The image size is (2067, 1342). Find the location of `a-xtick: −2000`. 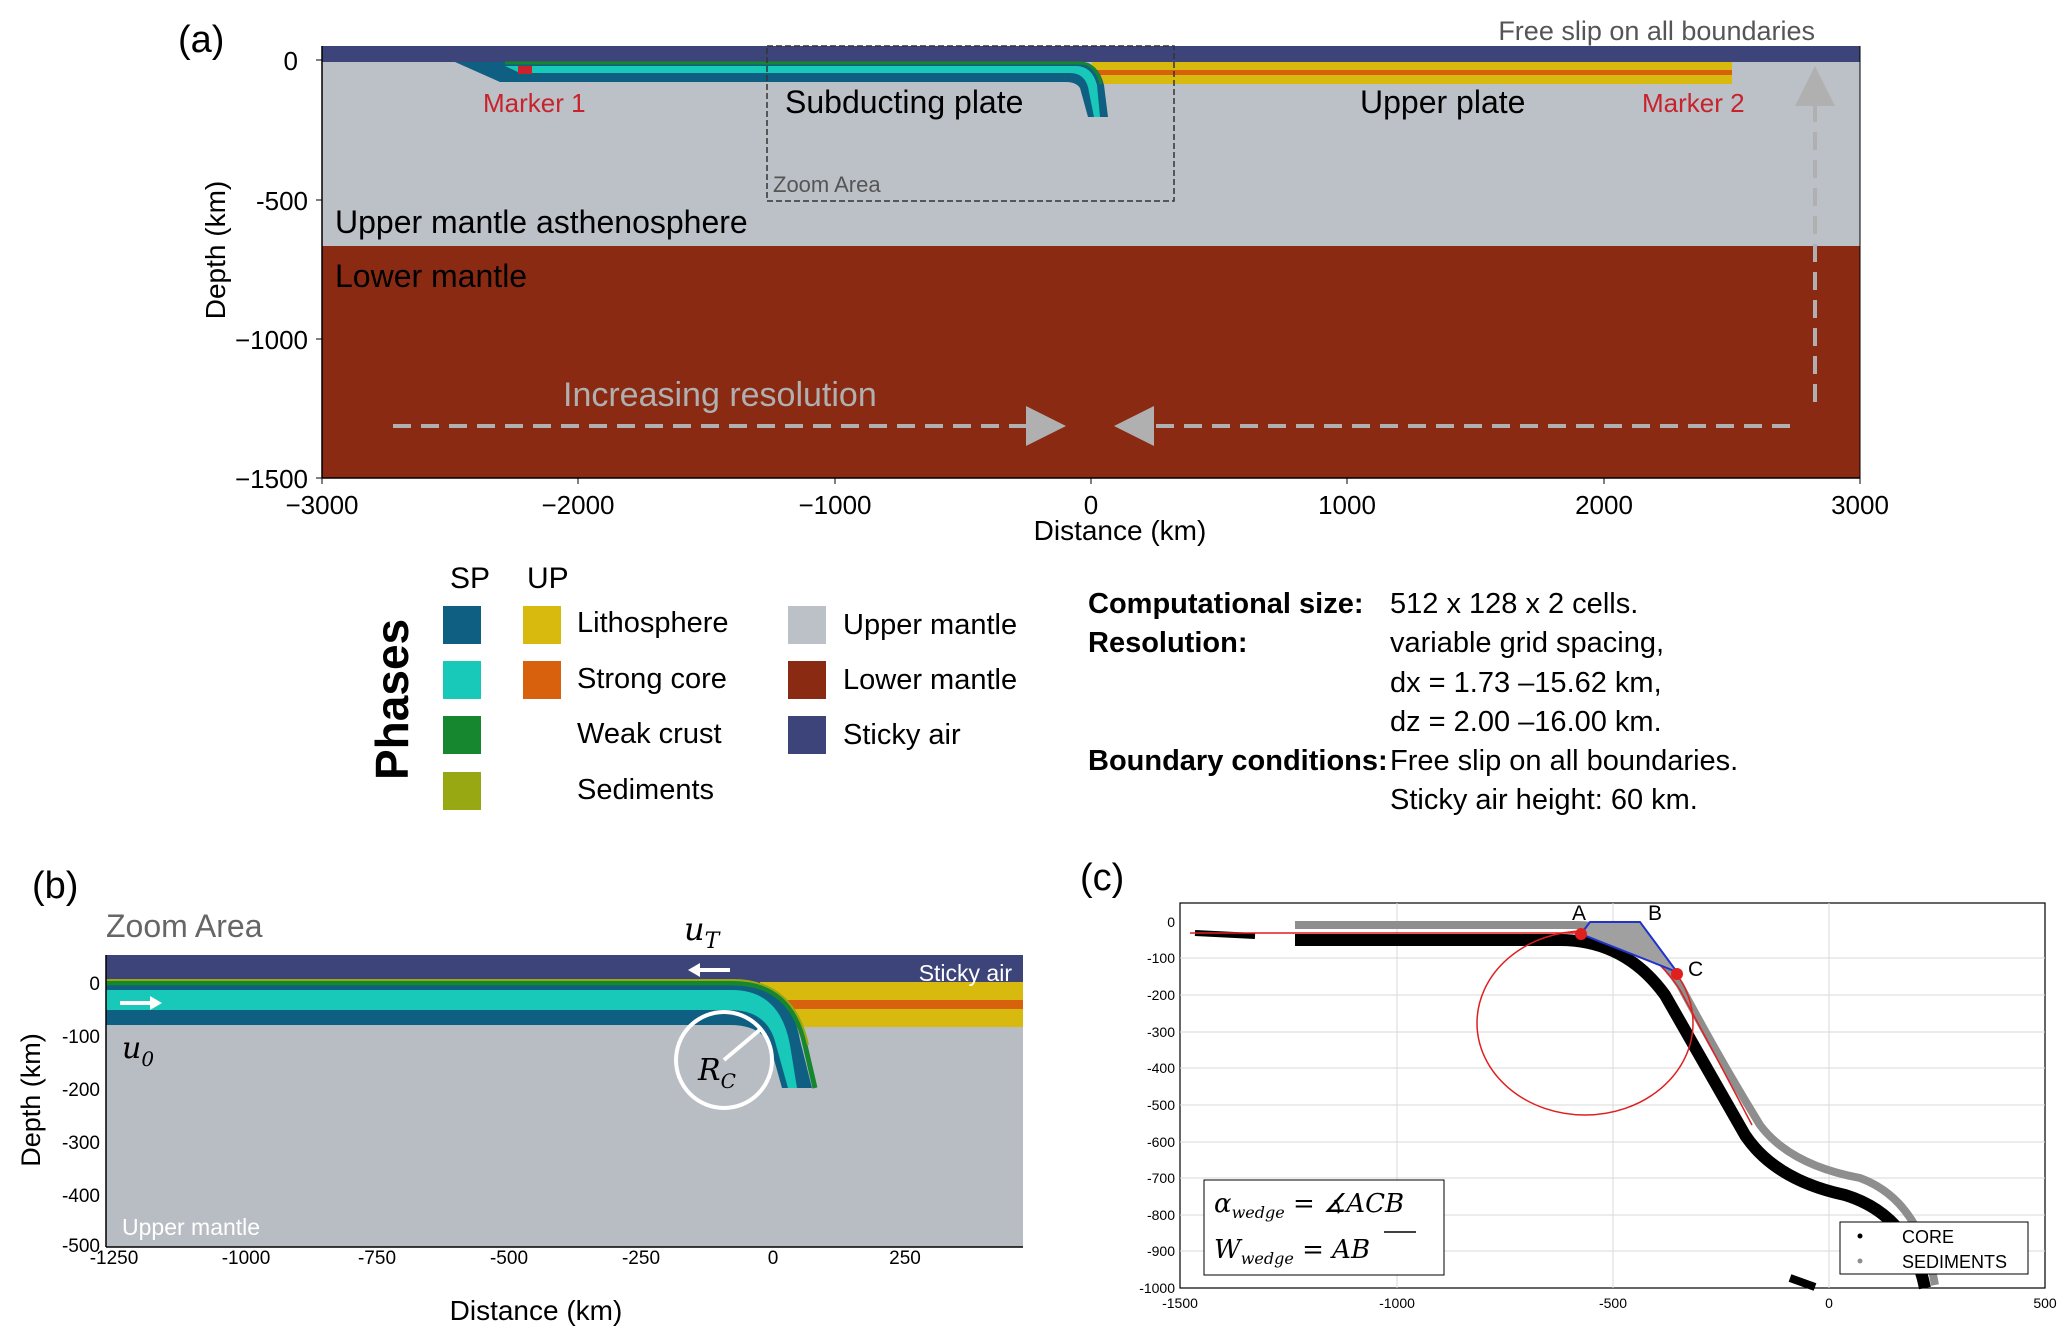

a-xtick: −2000 is located at coordinates (577, 505).